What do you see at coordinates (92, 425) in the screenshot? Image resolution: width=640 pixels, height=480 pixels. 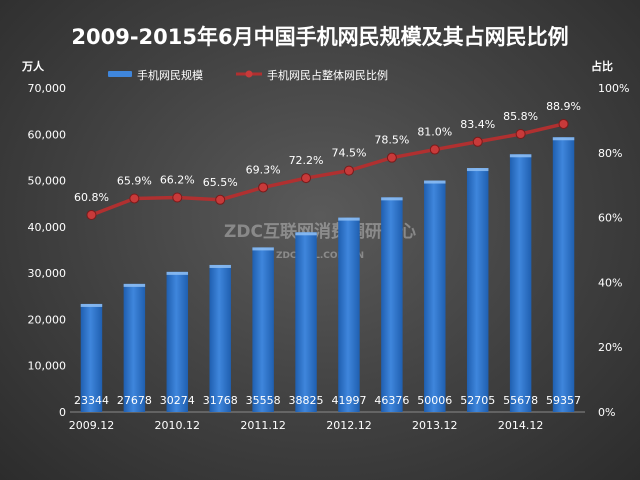 I see `x-tick-label: 2009.12` at bounding box center [92, 425].